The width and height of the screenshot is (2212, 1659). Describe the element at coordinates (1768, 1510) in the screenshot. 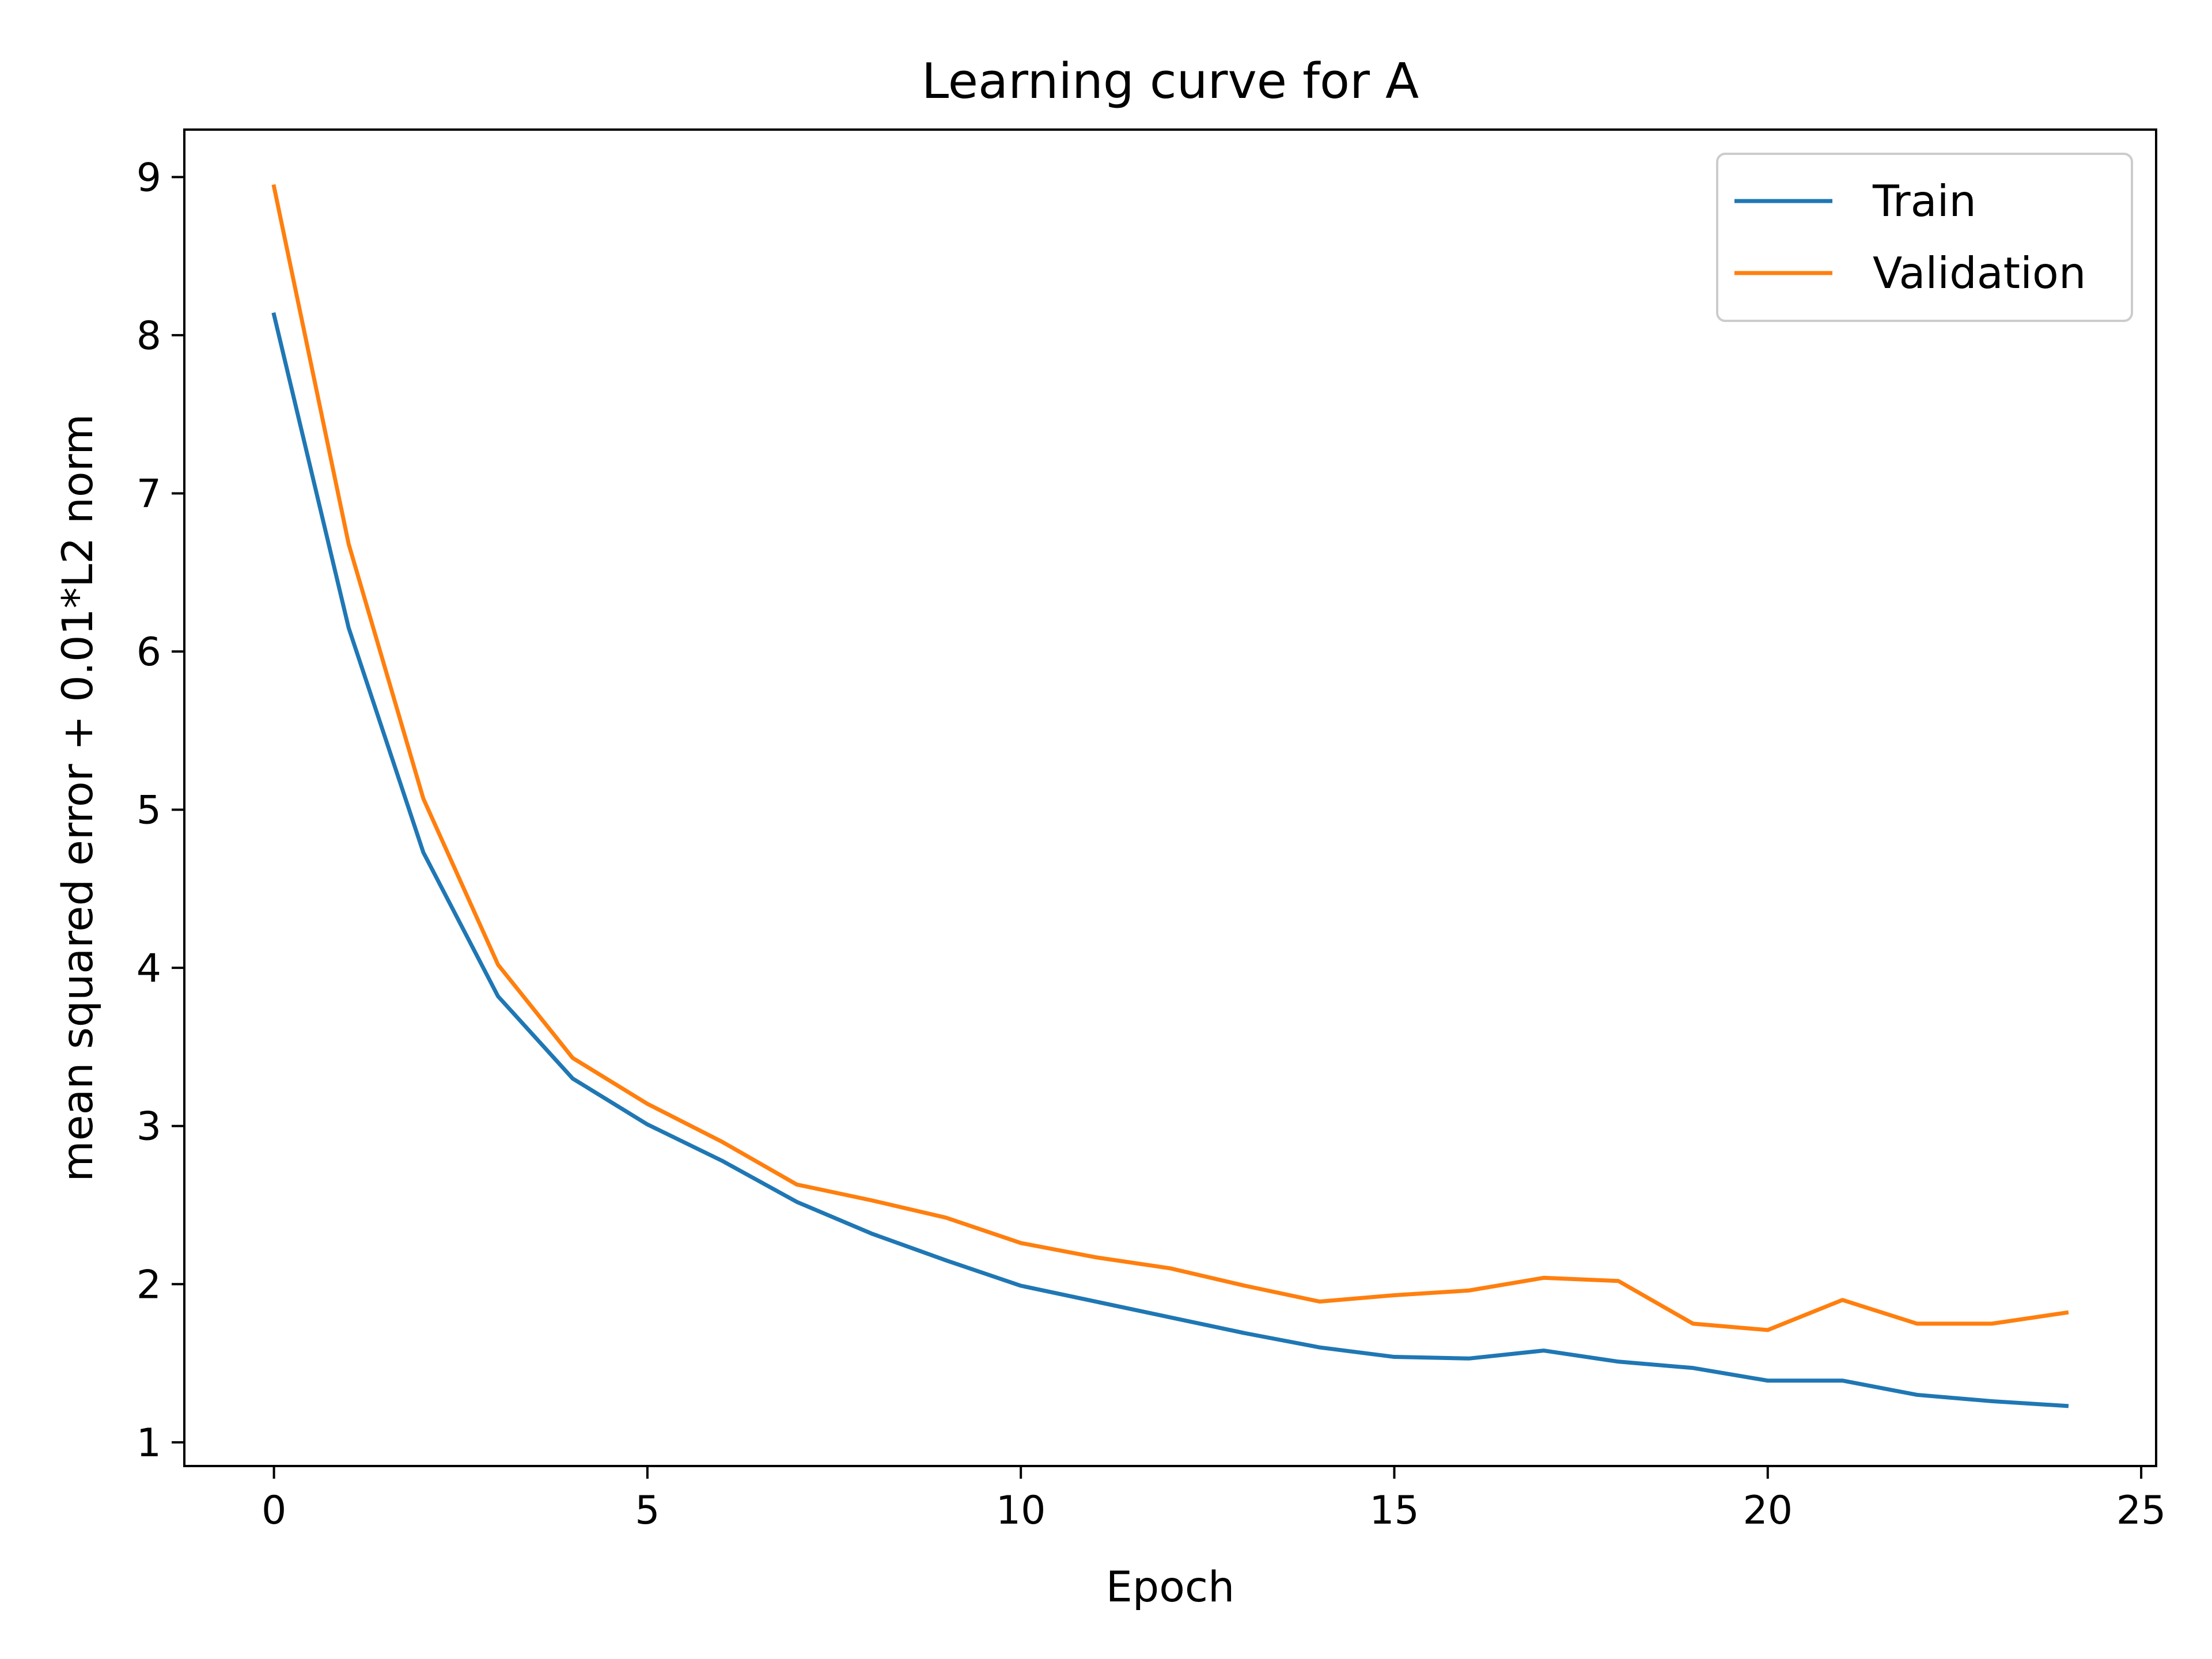

I see `x-tick-label: 20` at that location.